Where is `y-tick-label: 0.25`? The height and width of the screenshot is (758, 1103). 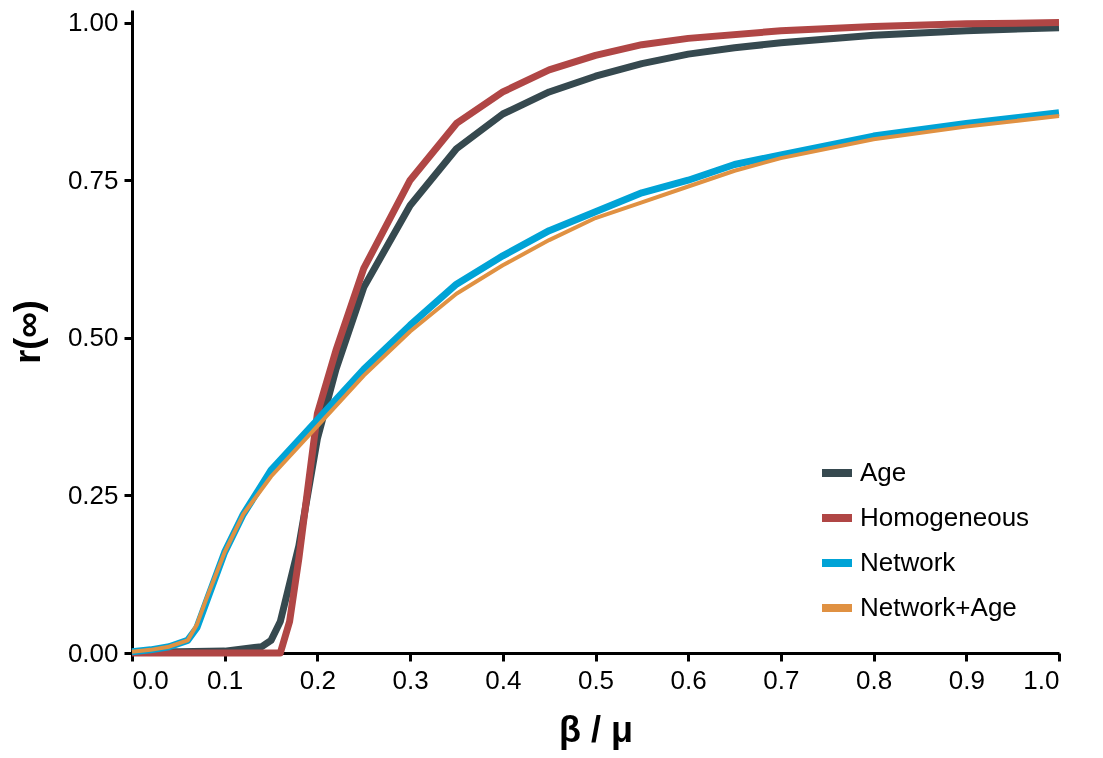 y-tick-label: 0.25 is located at coordinates (93, 494).